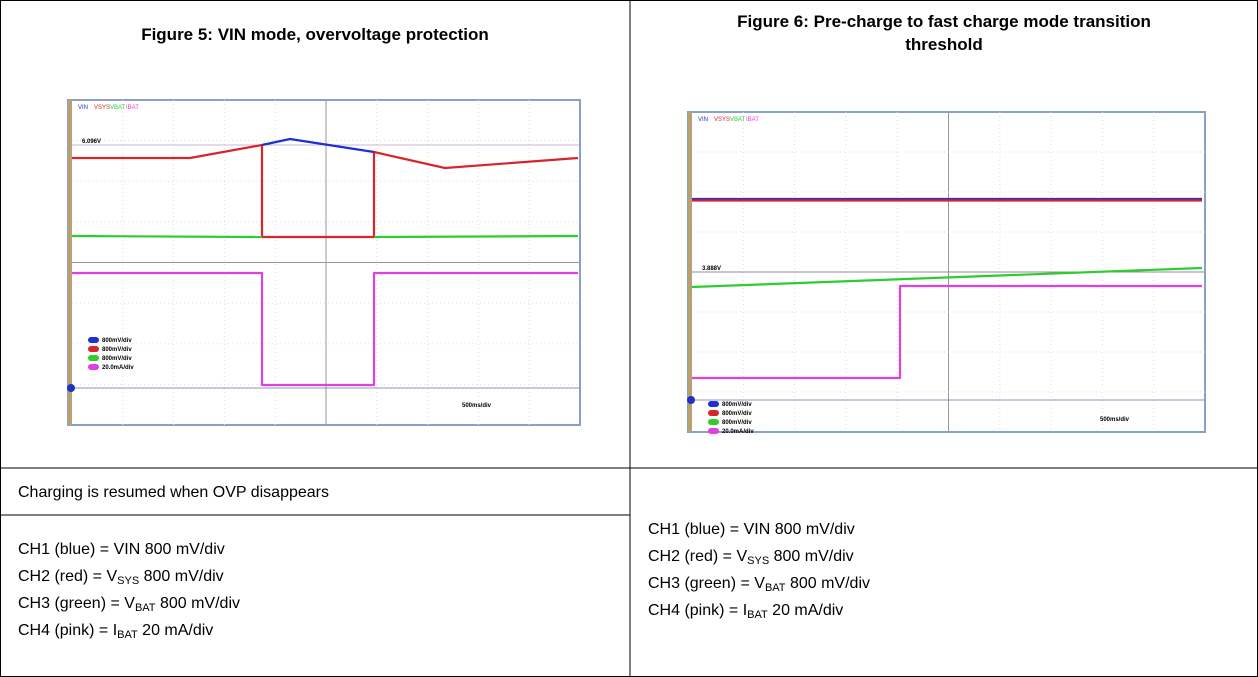  What do you see at coordinates (173, 492) in the screenshot?
I see `caption-note: Charging is resumed when OVP disappears` at bounding box center [173, 492].